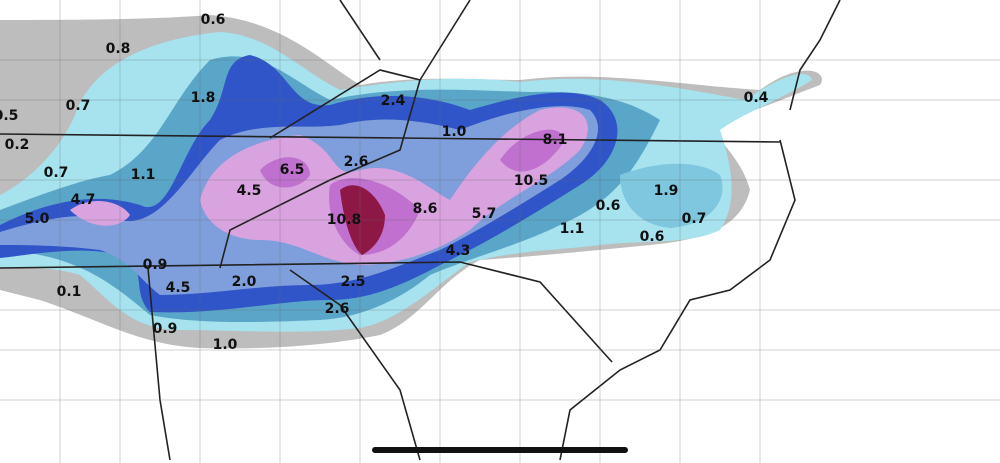 This screenshot has height=463, width=1000. What do you see at coordinates (458, 251) in the screenshot?
I see `snowfall-amount-label: 4.3` at bounding box center [458, 251].